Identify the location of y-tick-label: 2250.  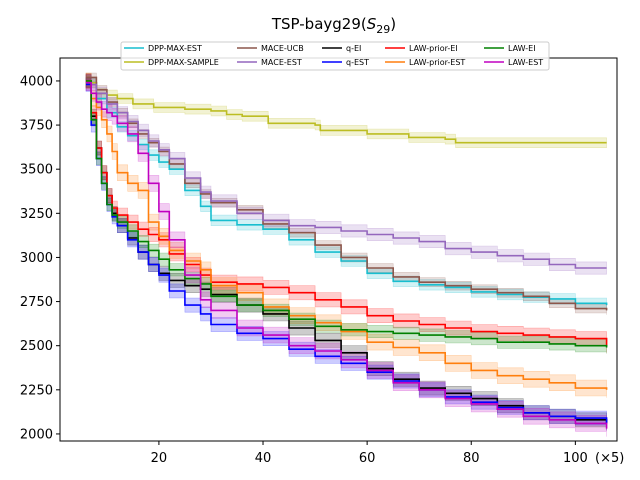
(36, 390).